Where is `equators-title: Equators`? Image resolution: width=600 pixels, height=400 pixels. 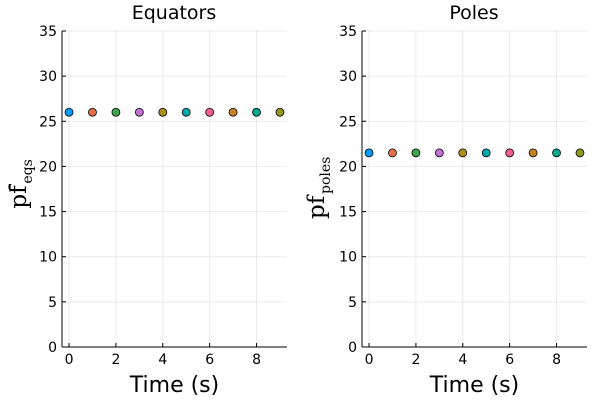
equators-title: Equators is located at coordinates (174, 13).